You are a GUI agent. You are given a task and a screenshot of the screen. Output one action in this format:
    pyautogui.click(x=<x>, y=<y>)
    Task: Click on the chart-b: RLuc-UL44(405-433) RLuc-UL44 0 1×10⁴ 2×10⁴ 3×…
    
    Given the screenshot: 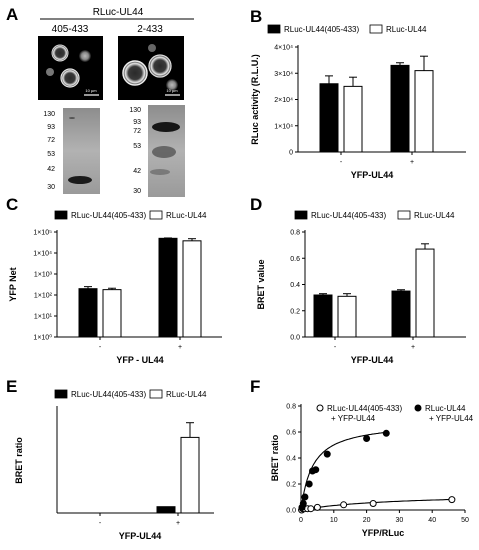 What is the action you would take?
    pyautogui.click(x=358, y=102)
    